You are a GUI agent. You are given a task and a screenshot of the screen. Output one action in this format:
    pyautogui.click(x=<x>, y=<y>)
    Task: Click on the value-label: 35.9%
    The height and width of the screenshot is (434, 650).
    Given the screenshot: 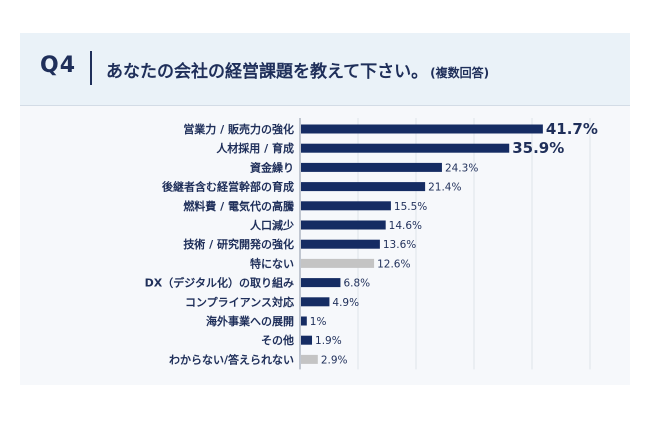 What is the action you would take?
    pyautogui.click(x=538, y=148)
    